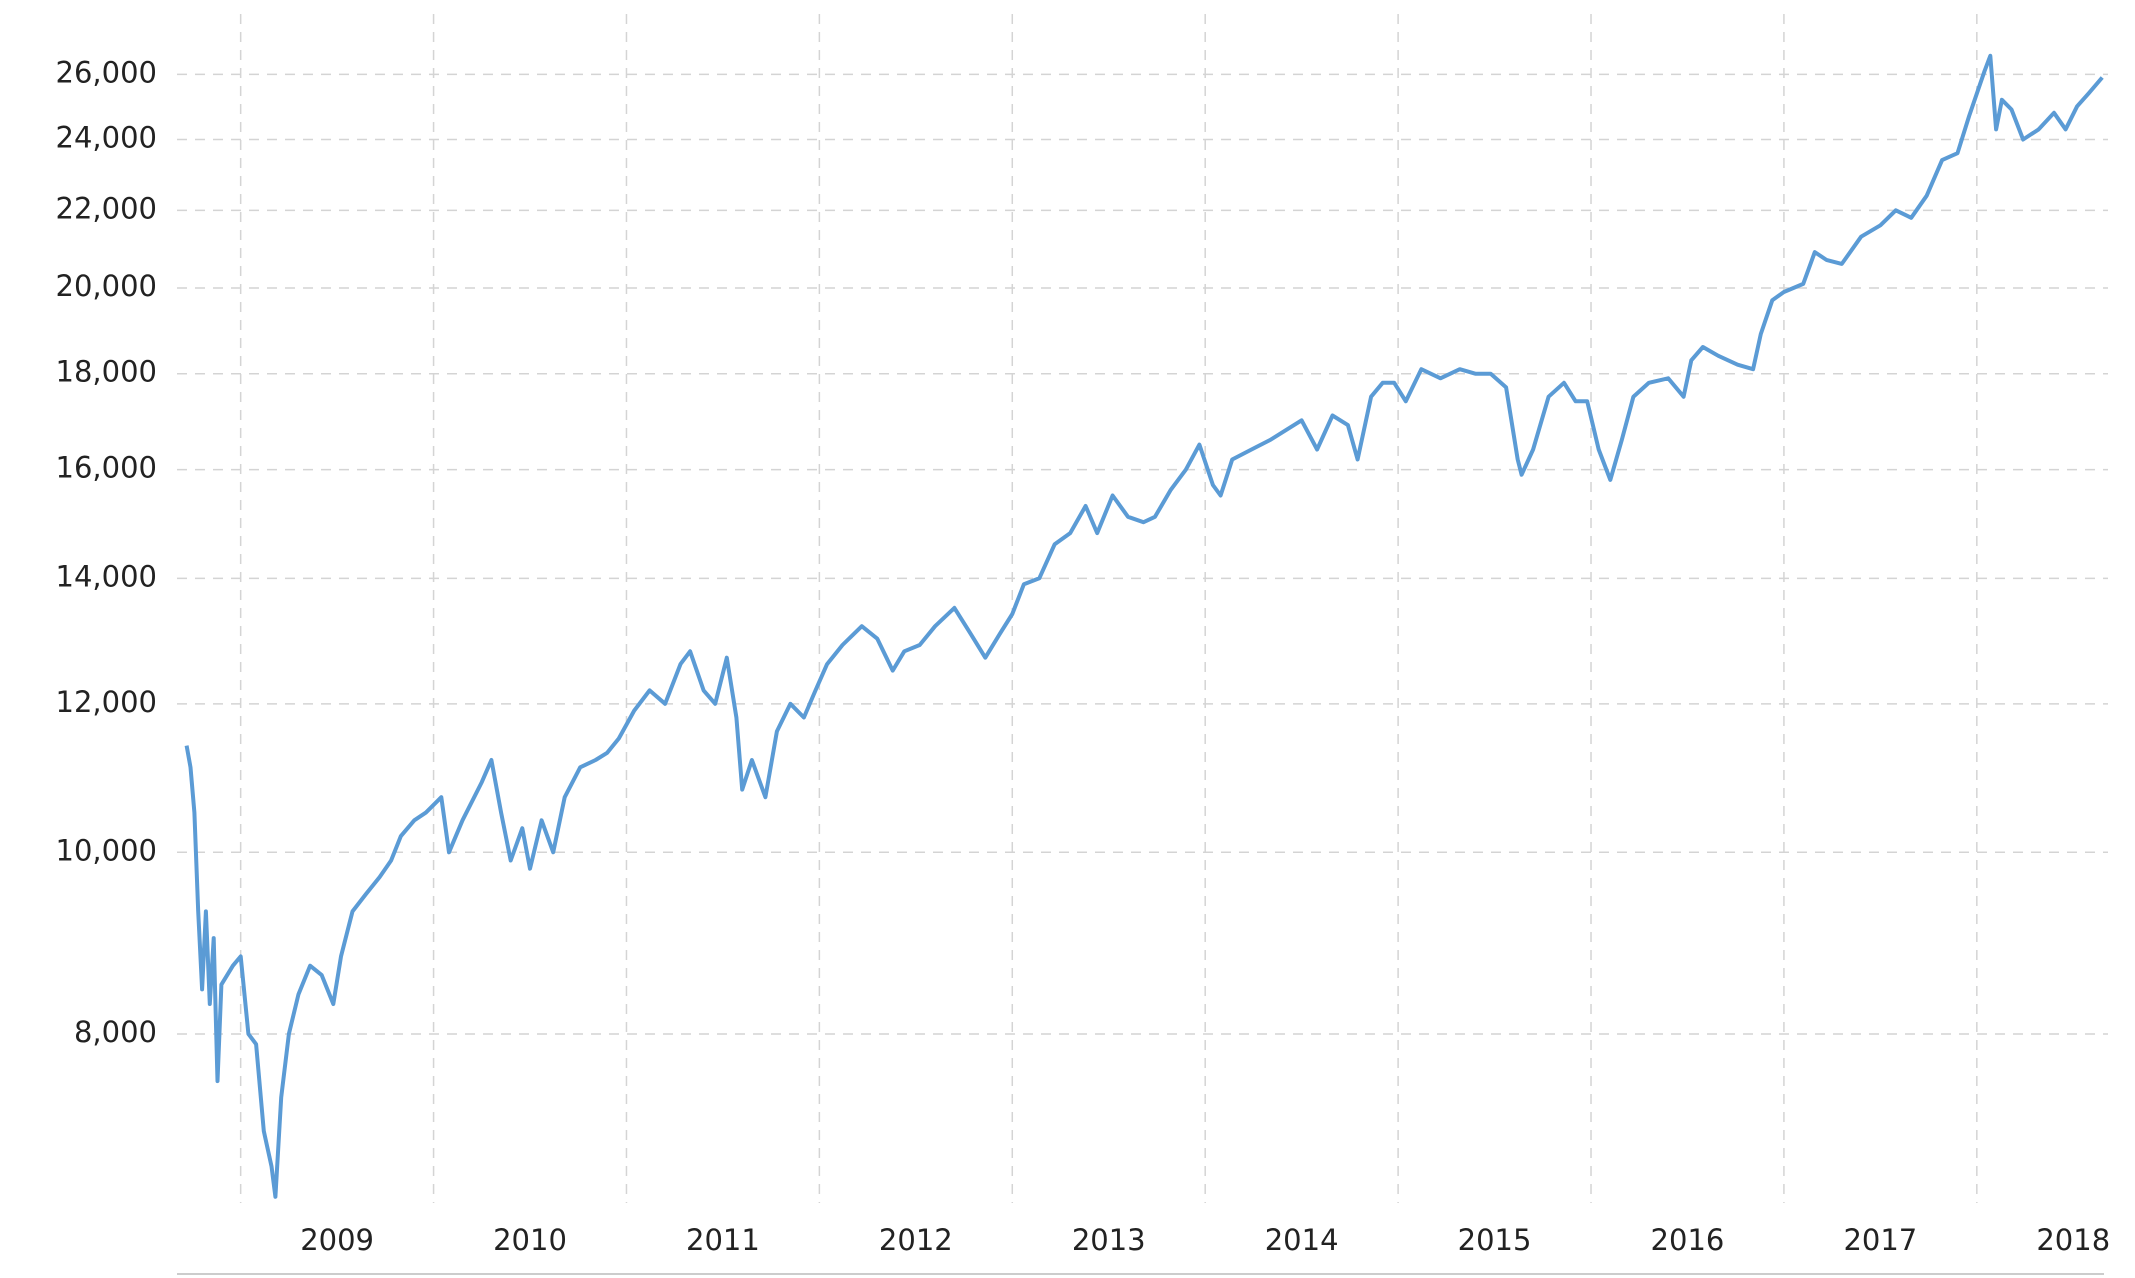 The image size is (2135, 1278). What do you see at coordinates (337, 1240) in the screenshot?
I see `x-tick-label: 2009` at bounding box center [337, 1240].